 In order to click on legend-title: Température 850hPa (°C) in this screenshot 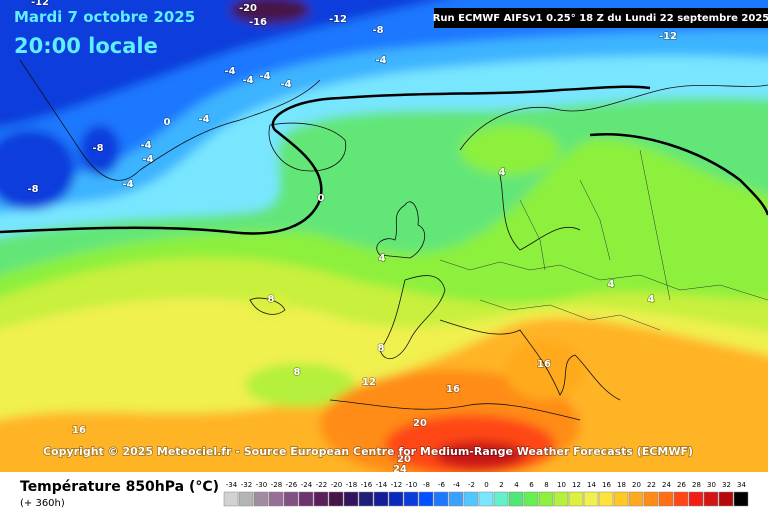, I will do `click(119, 487)`.